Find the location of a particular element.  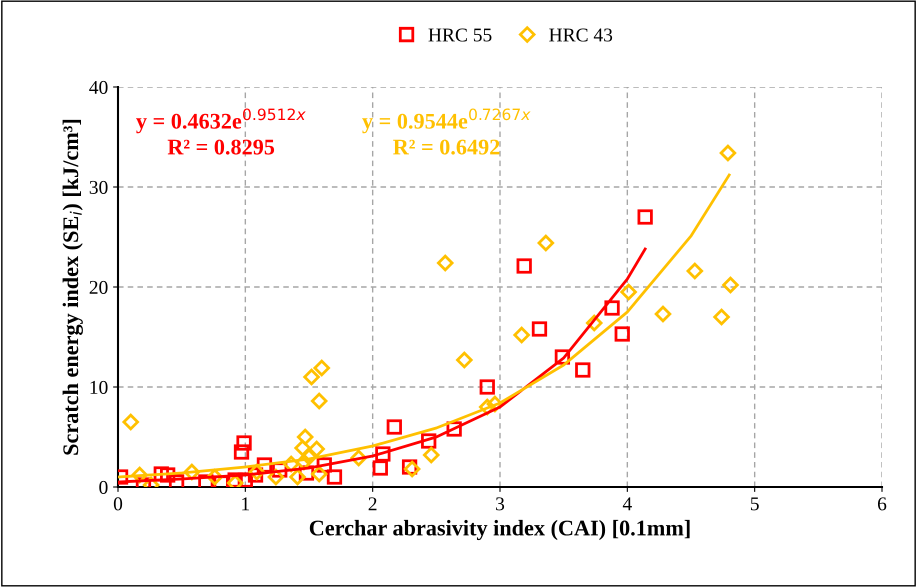

x-tick-label: 6 is located at coordinates (882, 503).